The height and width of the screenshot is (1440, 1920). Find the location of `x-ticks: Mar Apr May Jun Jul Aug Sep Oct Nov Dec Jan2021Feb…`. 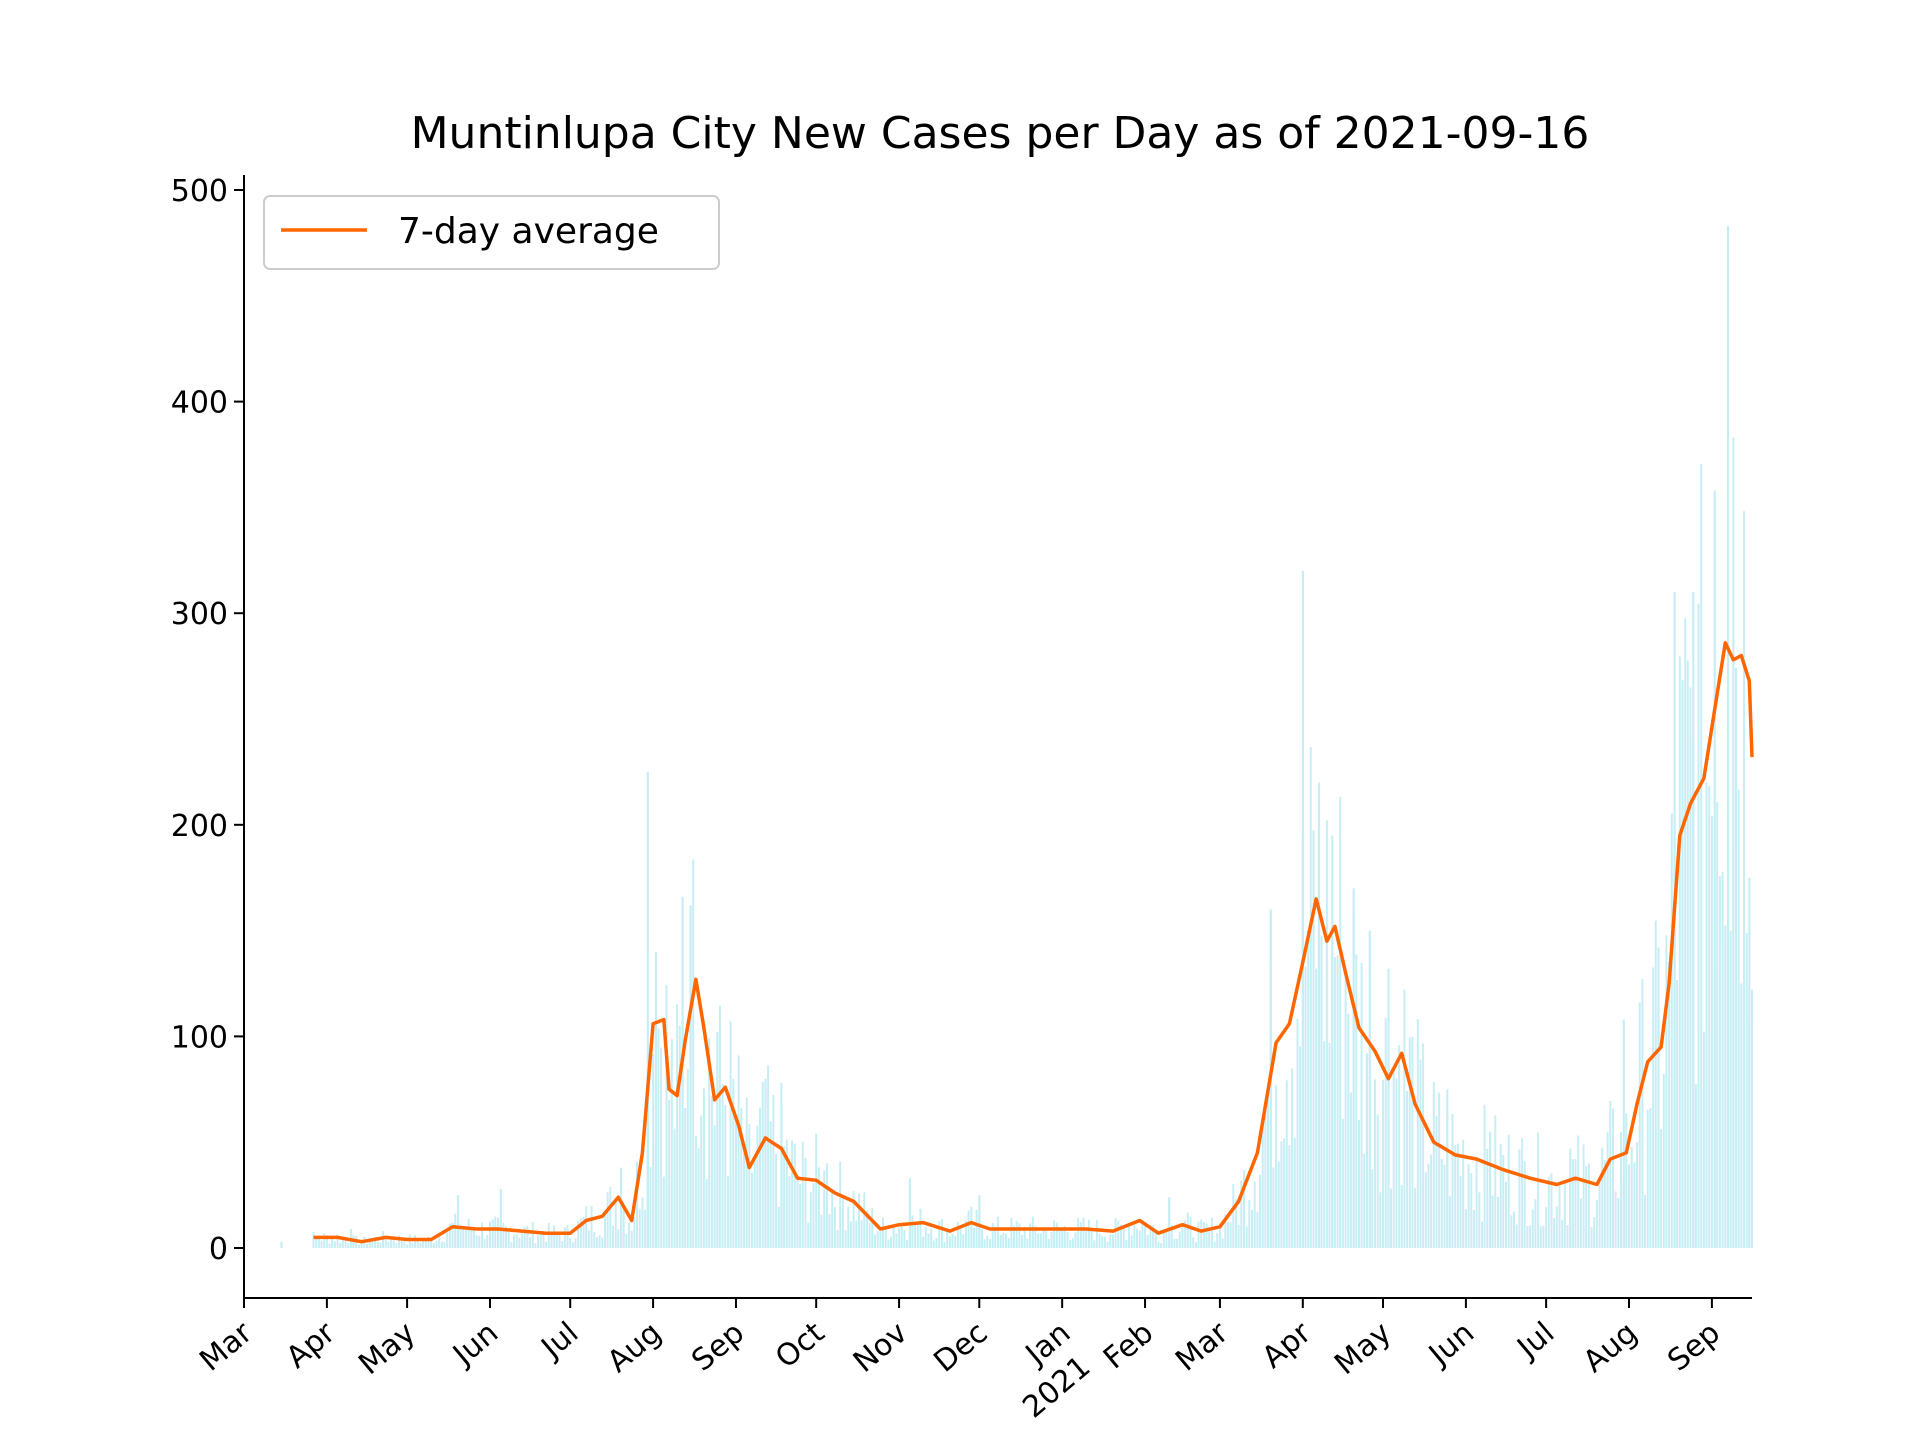

x-ticks: Mar Apr May Jun Jul Aug Sep Oct Nov Dec Jan2021Feb… is located at coordinates (960, 1361).